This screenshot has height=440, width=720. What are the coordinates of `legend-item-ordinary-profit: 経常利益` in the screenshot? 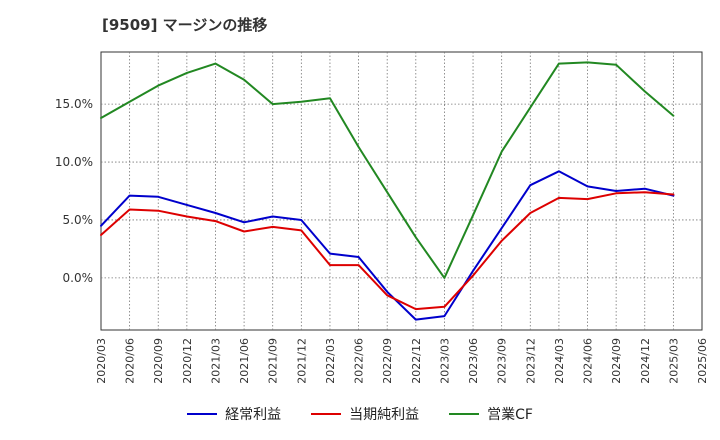 It's located at (234, 414).